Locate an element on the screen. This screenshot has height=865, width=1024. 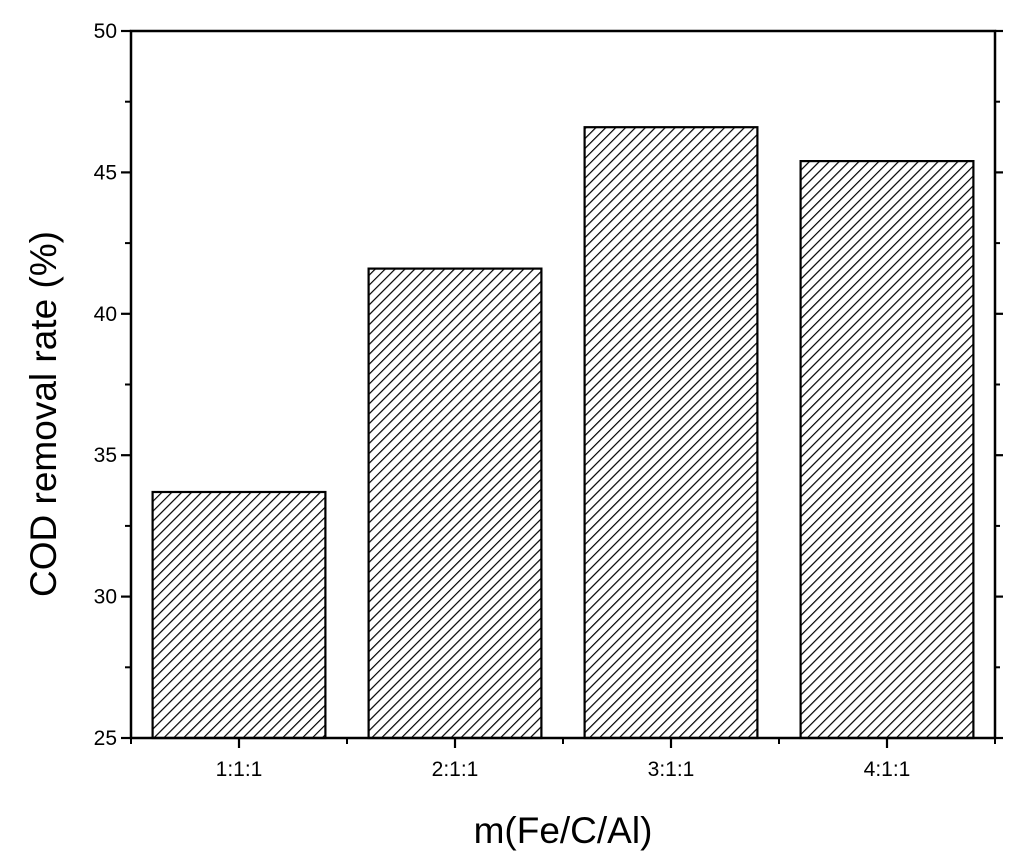
x-tick-label: 3:1:1 is located at coordinates (671, 769).